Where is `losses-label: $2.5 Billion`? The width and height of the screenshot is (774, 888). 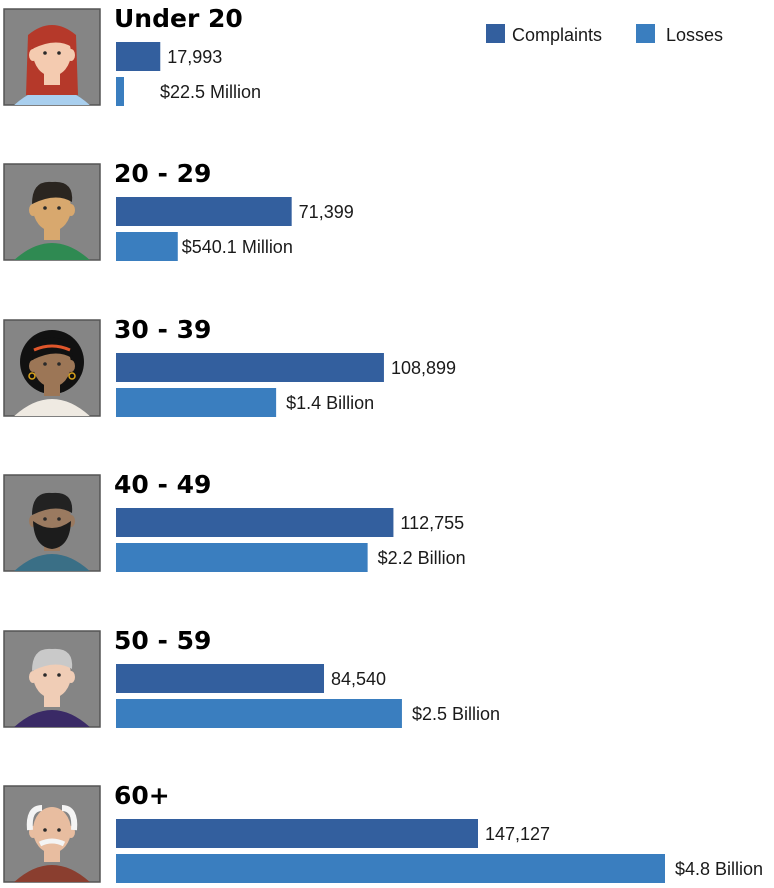 losses-label: $2.5 Billion is located at coordinates (456, 714).